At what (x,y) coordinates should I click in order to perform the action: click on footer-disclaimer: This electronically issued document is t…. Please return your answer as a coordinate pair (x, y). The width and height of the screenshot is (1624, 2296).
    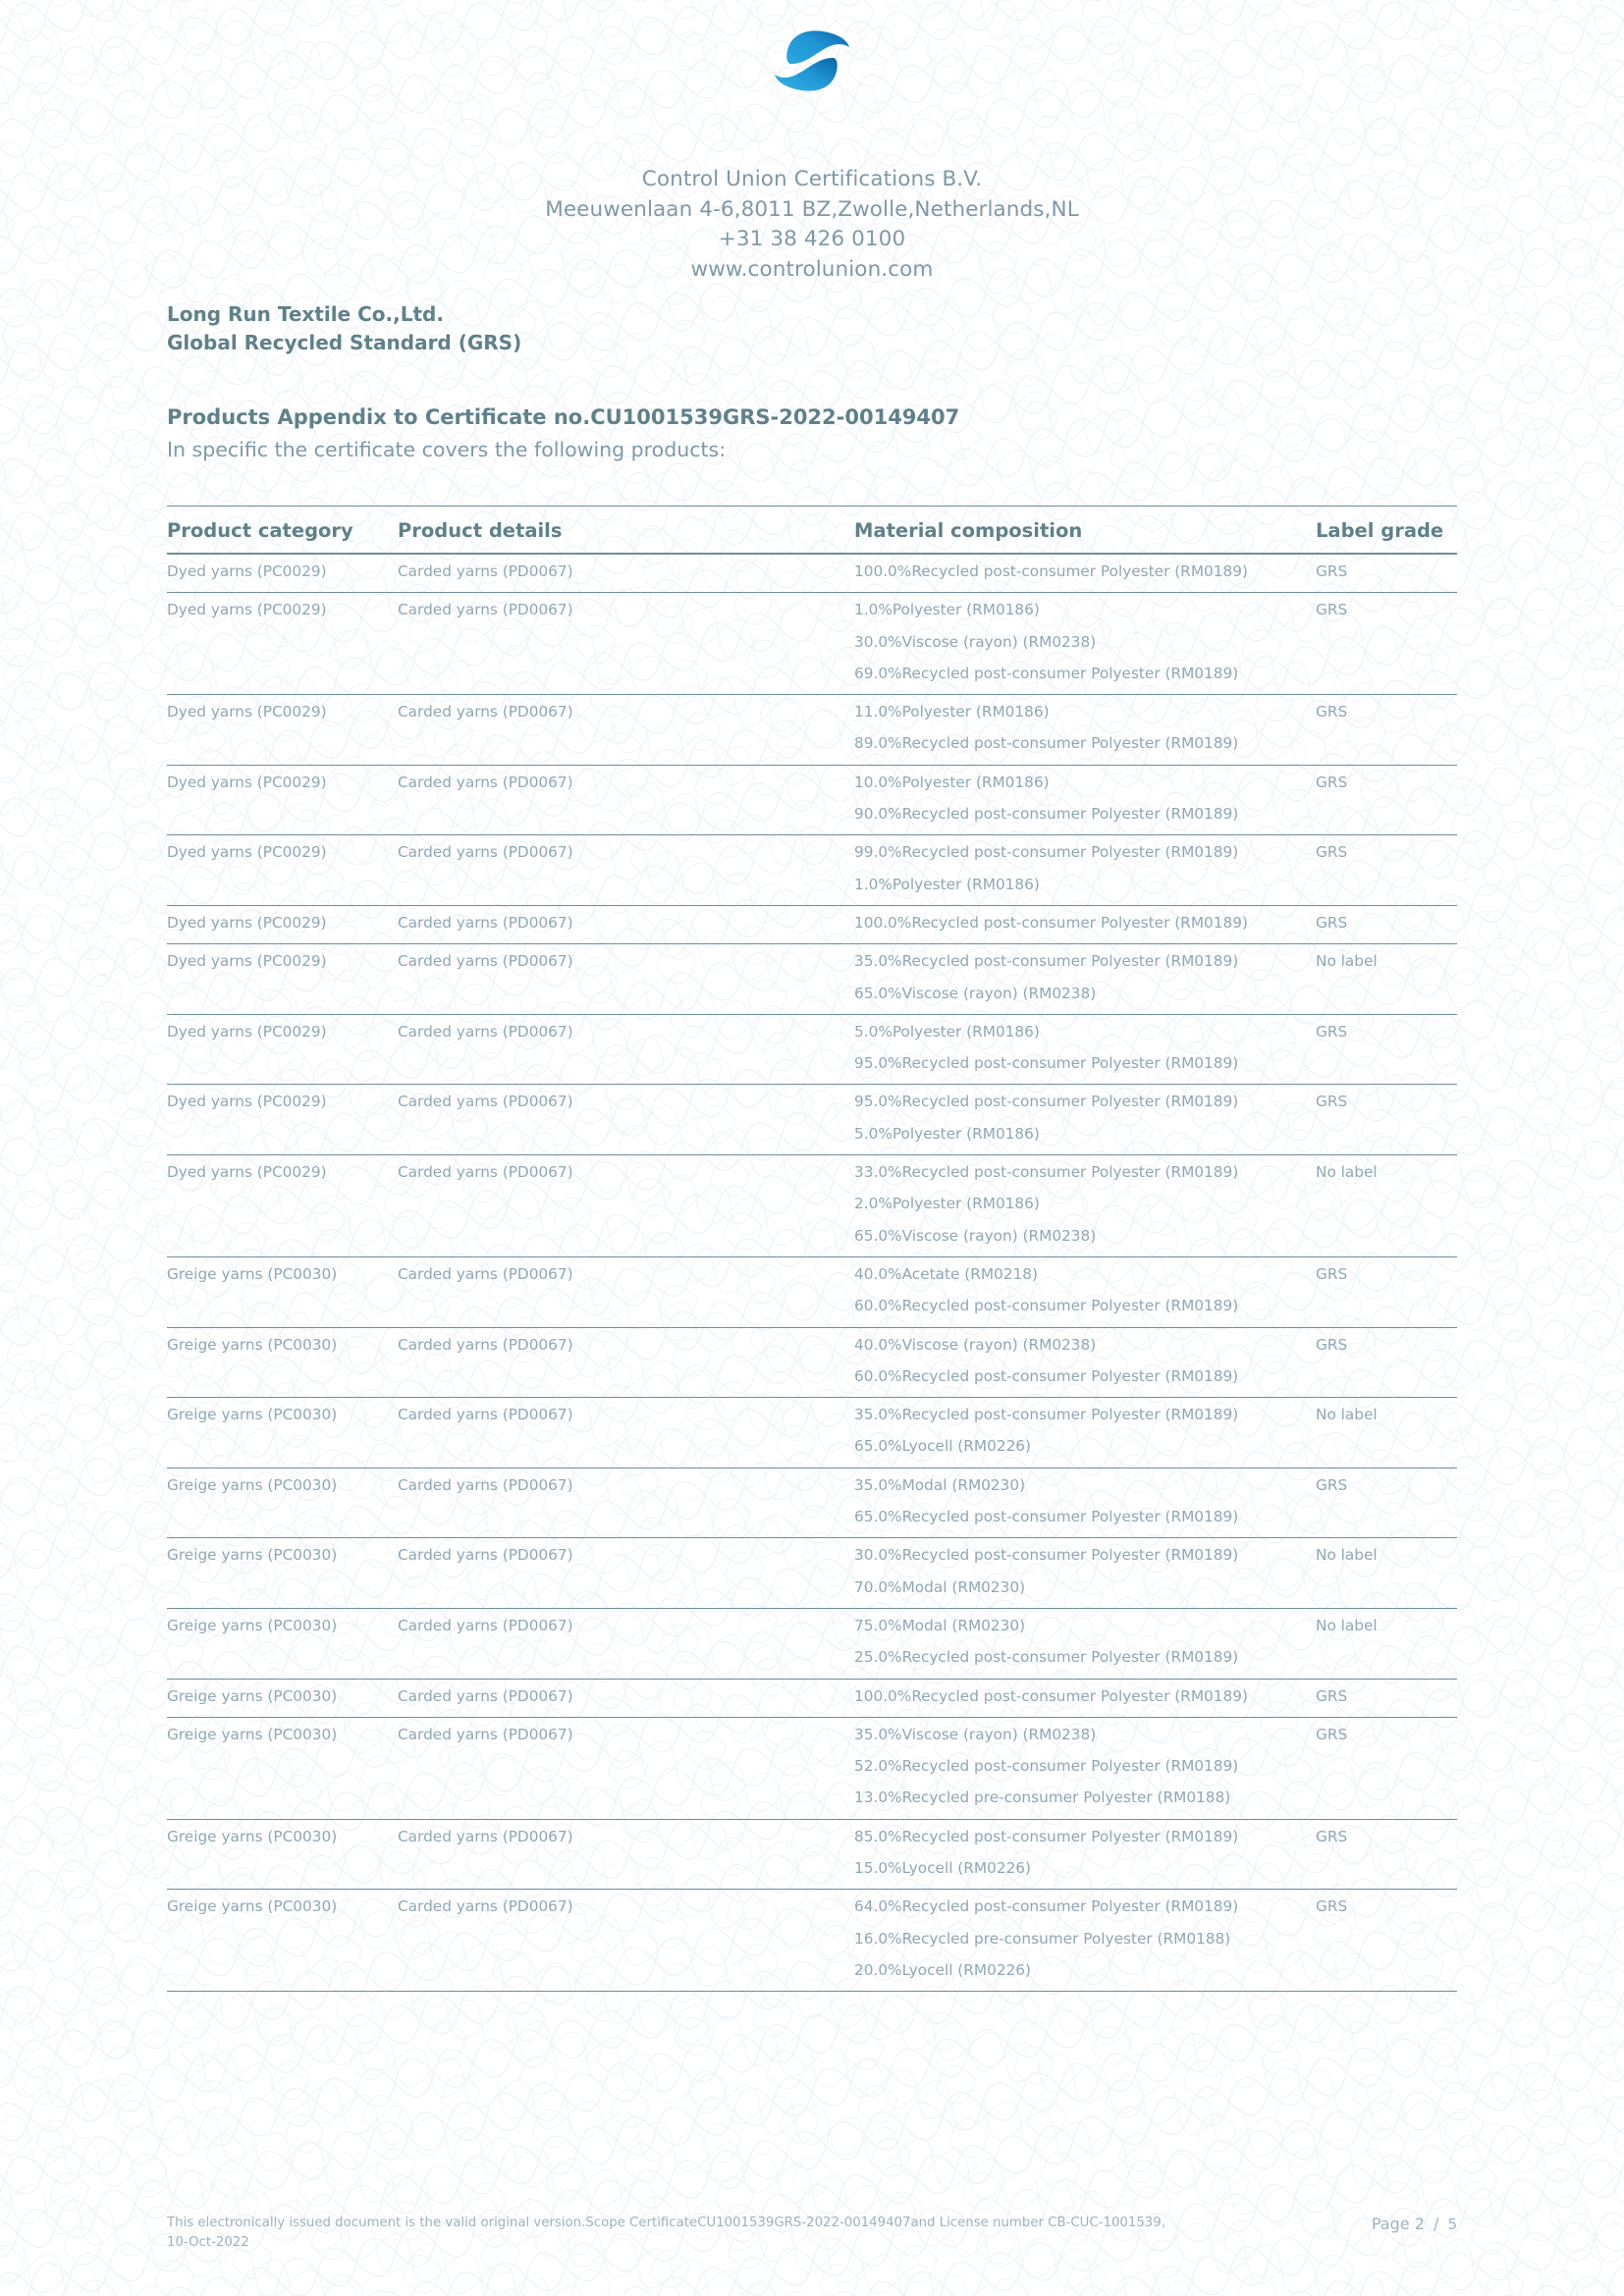
    Looking at the image, I should click on (666, 2233).